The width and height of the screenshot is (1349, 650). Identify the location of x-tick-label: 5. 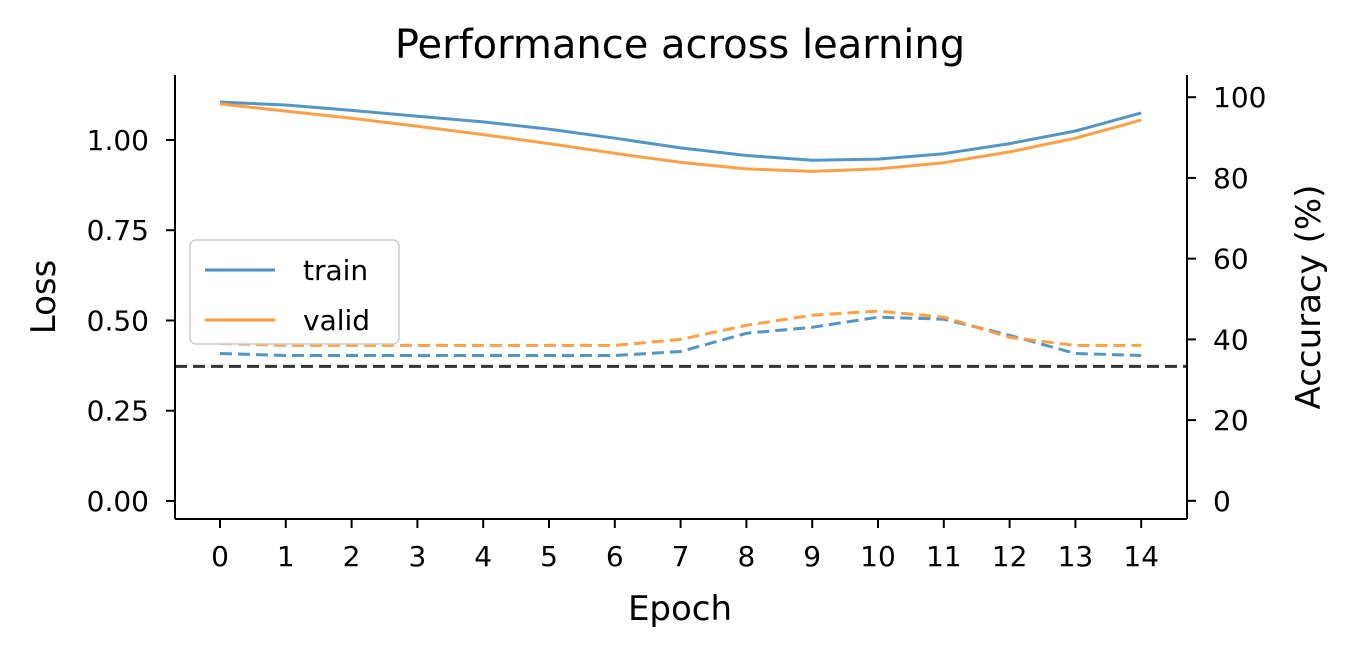
(549, 556).